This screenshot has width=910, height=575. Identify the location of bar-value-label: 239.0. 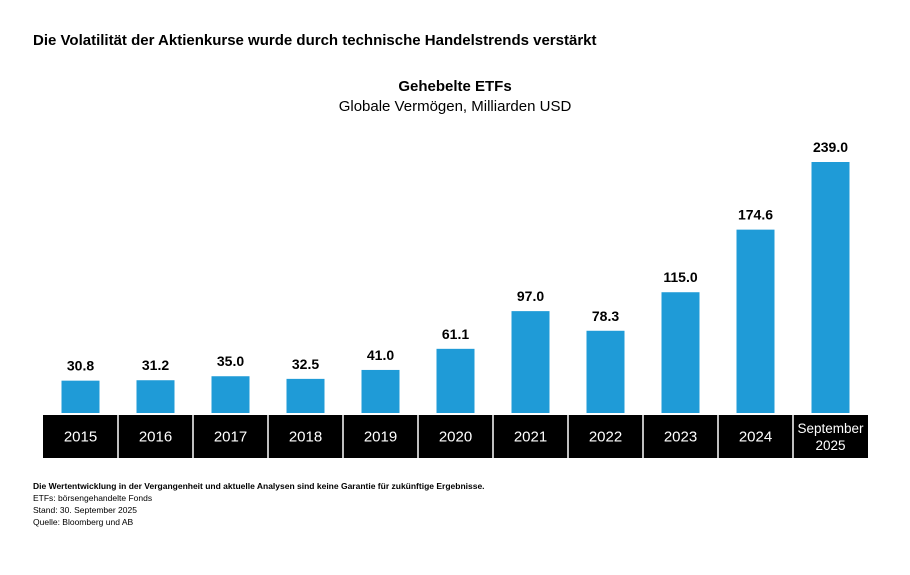
(830, 147).